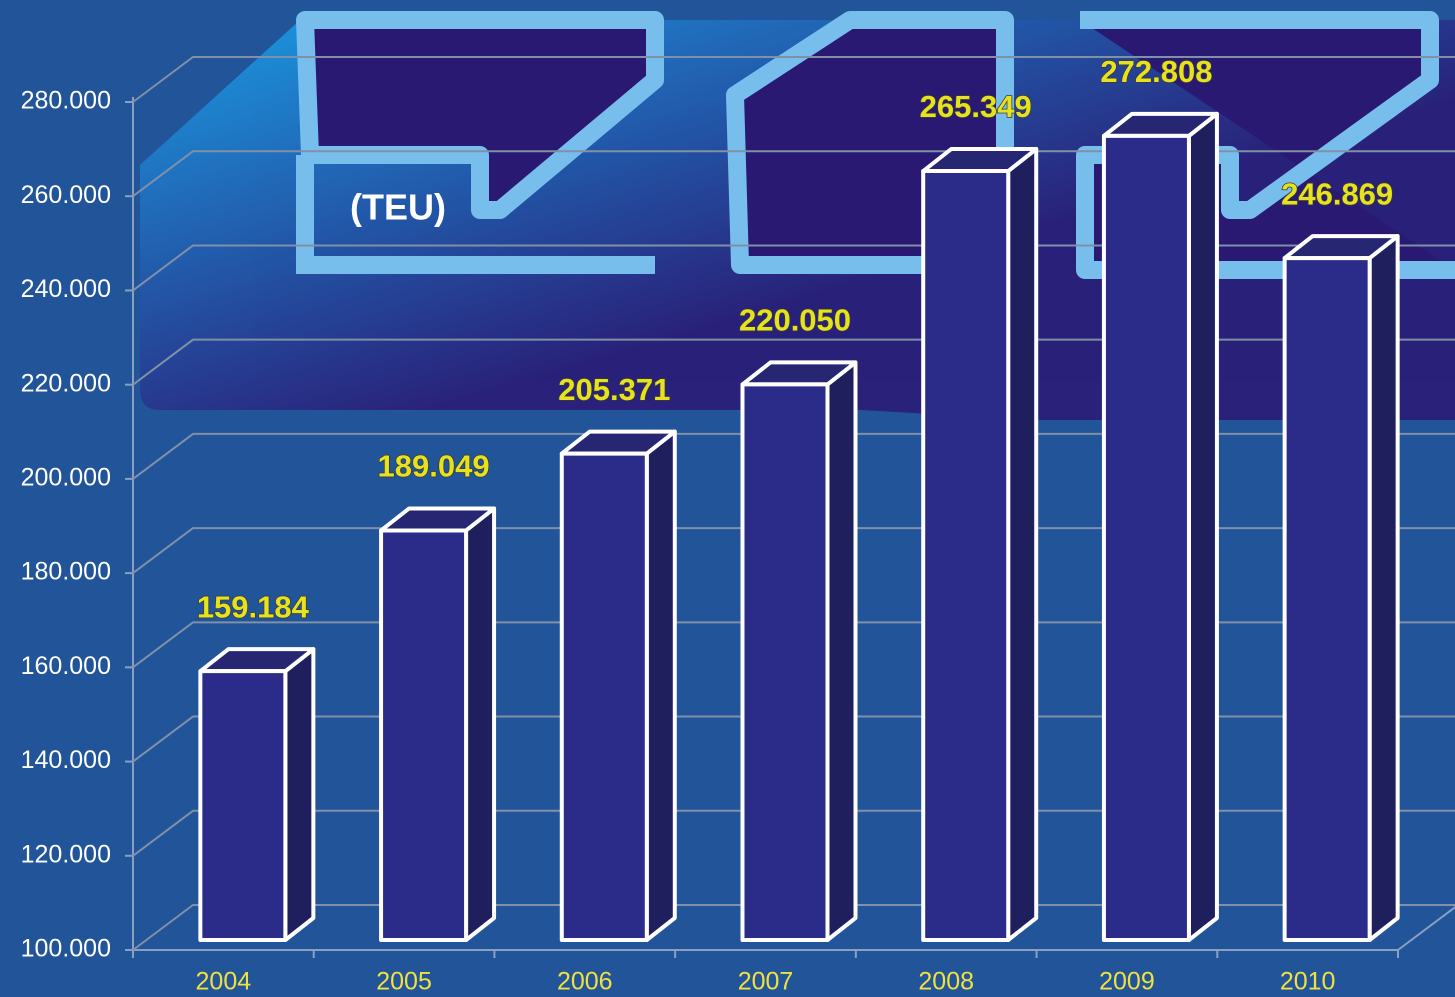  What do you see at coordinates (66, 949) in the screenshot?
I see `y-tick-label: 100.000` at bounding box center [66, 949].